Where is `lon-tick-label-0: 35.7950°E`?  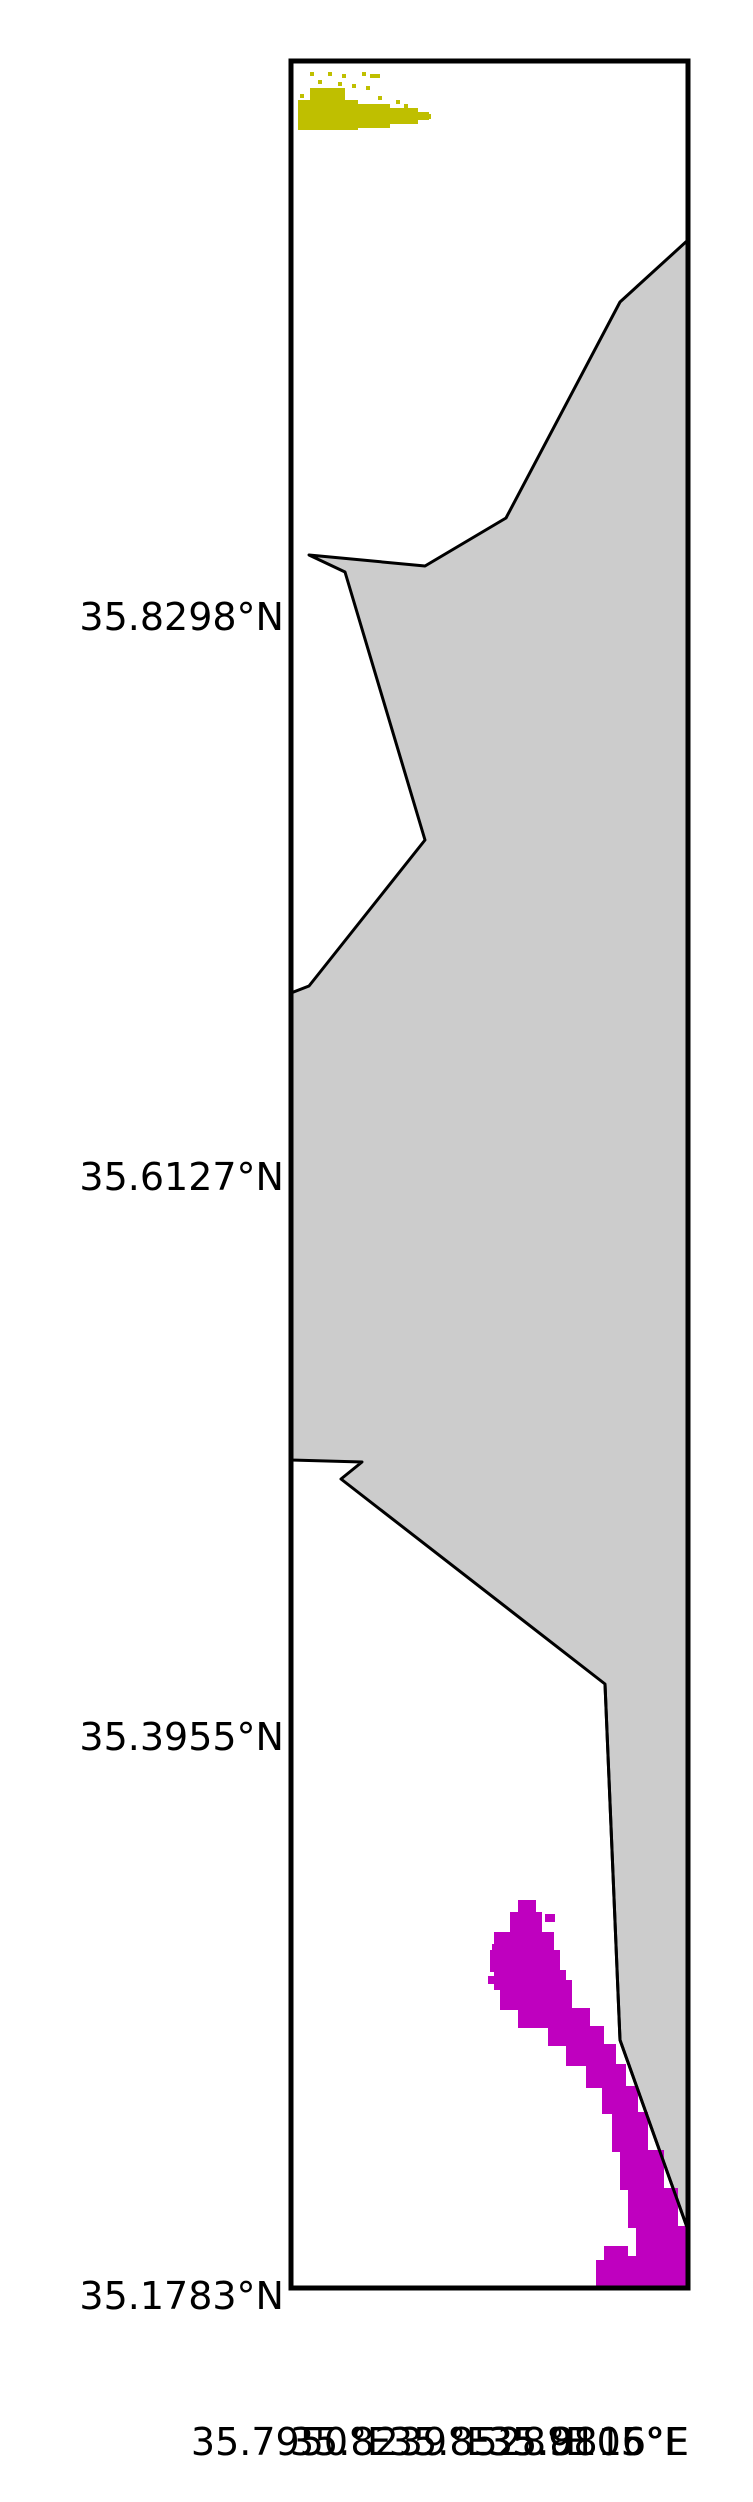
lon-tick-label-0: 35.7950°E is located at coordinates (291, 2442).